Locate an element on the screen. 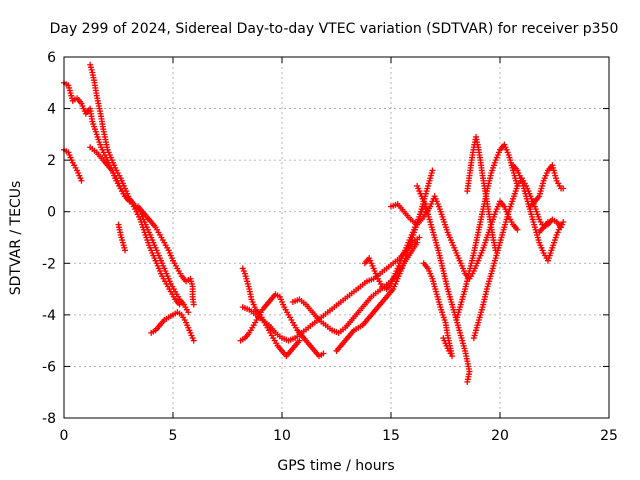 This screenshot has width=640, height=480. y-tick-label: -2 is located at coordinates (49, 264).